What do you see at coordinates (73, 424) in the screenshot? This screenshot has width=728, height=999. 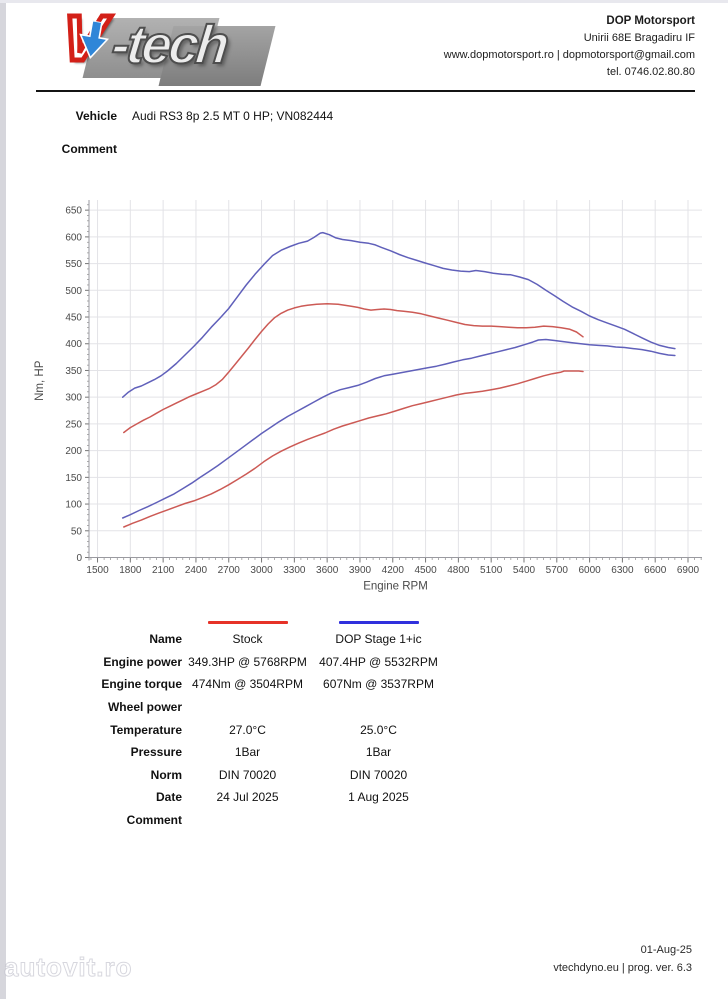 I see `y-tick-label: 250` at bounding box center [73, 424].